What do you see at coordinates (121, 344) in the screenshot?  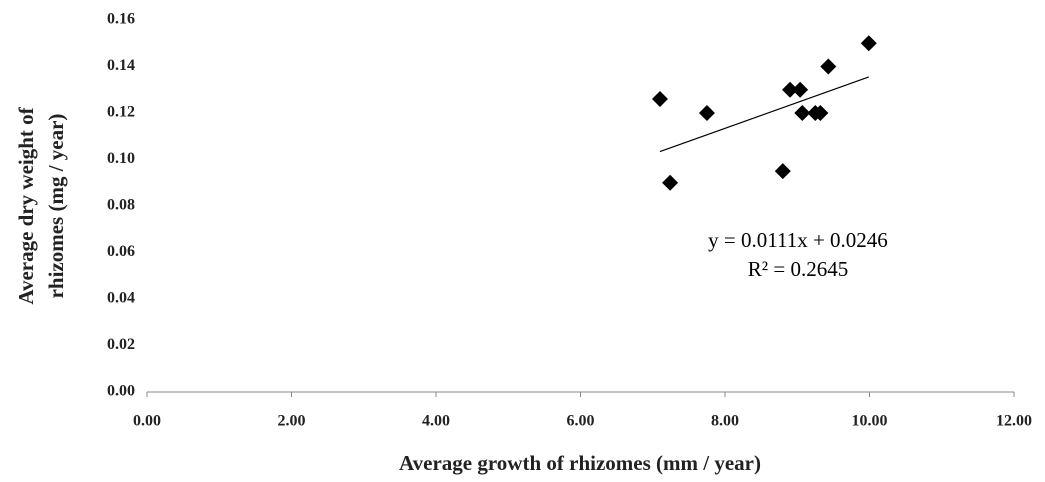 I see `y-tick-label: 0.02` at bounding box center [121, 344].